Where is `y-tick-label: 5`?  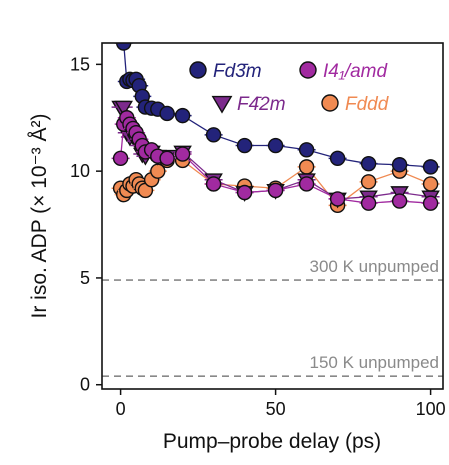
y-tick-label: 5 is located at coordinates (85, 278).